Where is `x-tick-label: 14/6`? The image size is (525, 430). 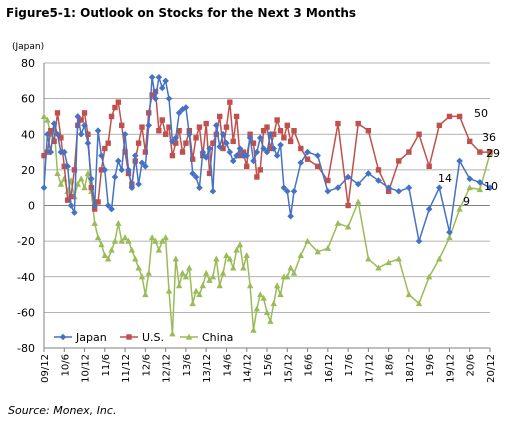
x-tick-label: 14/6 is located at coordinates (227, 365).